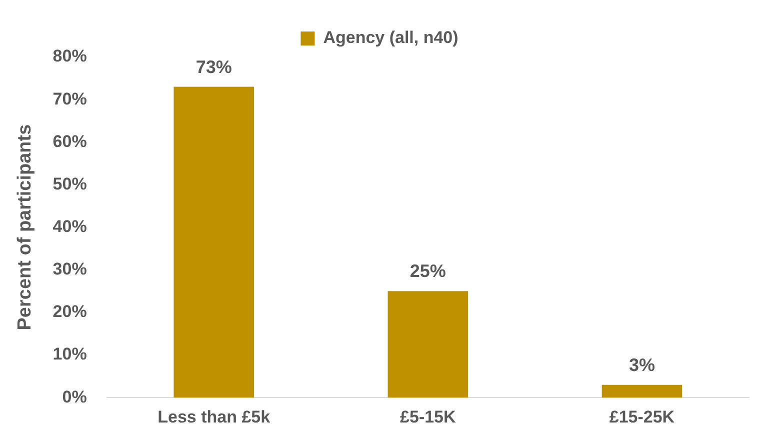  What do you see at coordinates (214, 66) in the screenshot?
I see `data-label: 73%` at bounding box center [214, 66].